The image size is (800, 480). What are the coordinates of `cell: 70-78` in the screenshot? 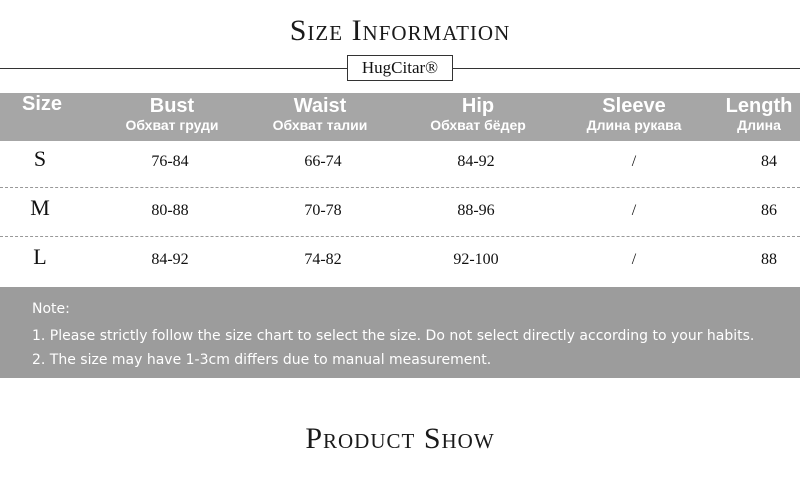 It's located at (323, 210).